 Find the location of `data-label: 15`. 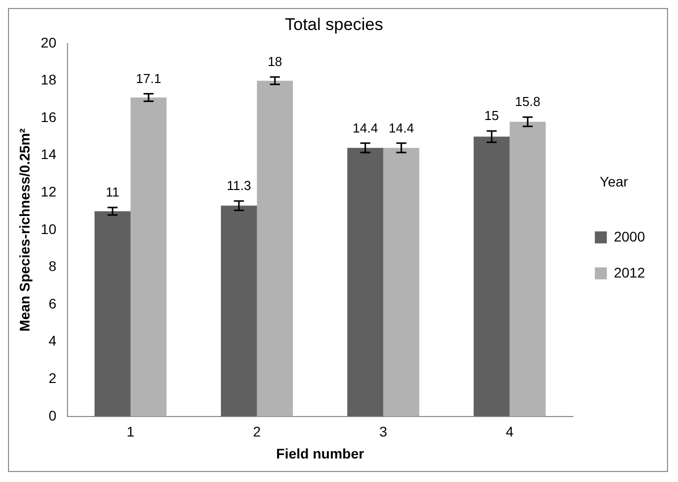

data-label: 15 is located at coordinates (491, 116).